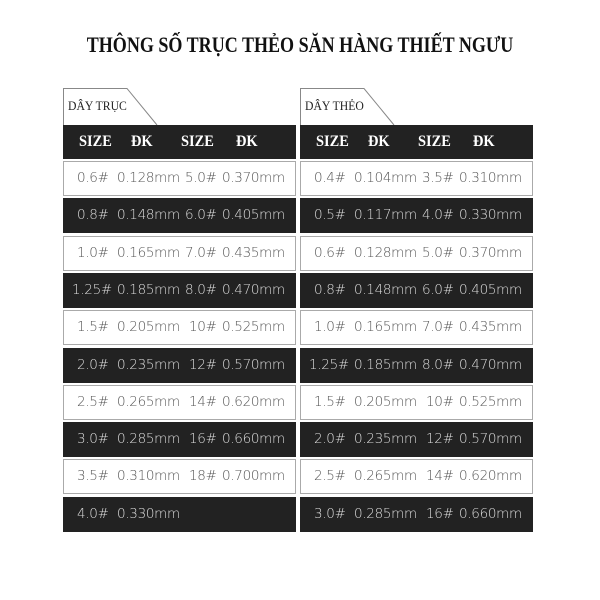 The width and height of the screenshot is (600, 600). I want to click on table-header: SIZE ĐK SIZE ĐK, so click(416, 142).